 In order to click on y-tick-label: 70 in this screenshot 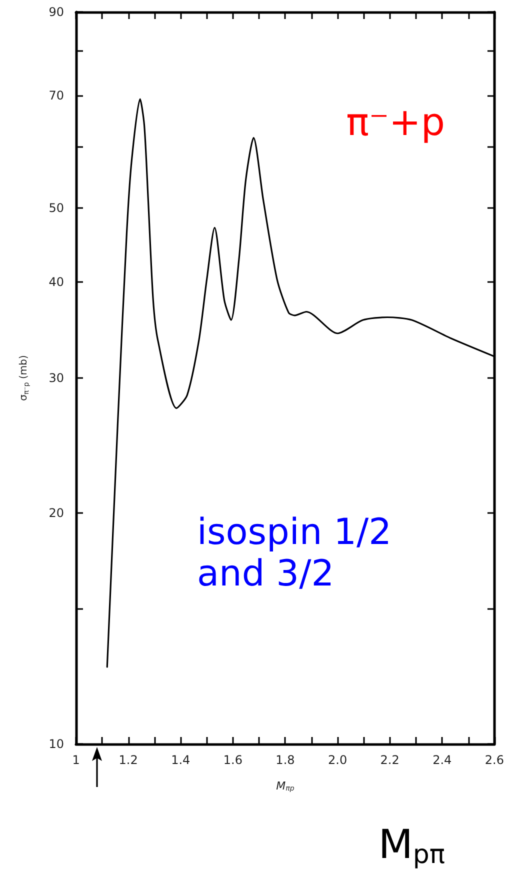, I will do `click(56, 95)`.